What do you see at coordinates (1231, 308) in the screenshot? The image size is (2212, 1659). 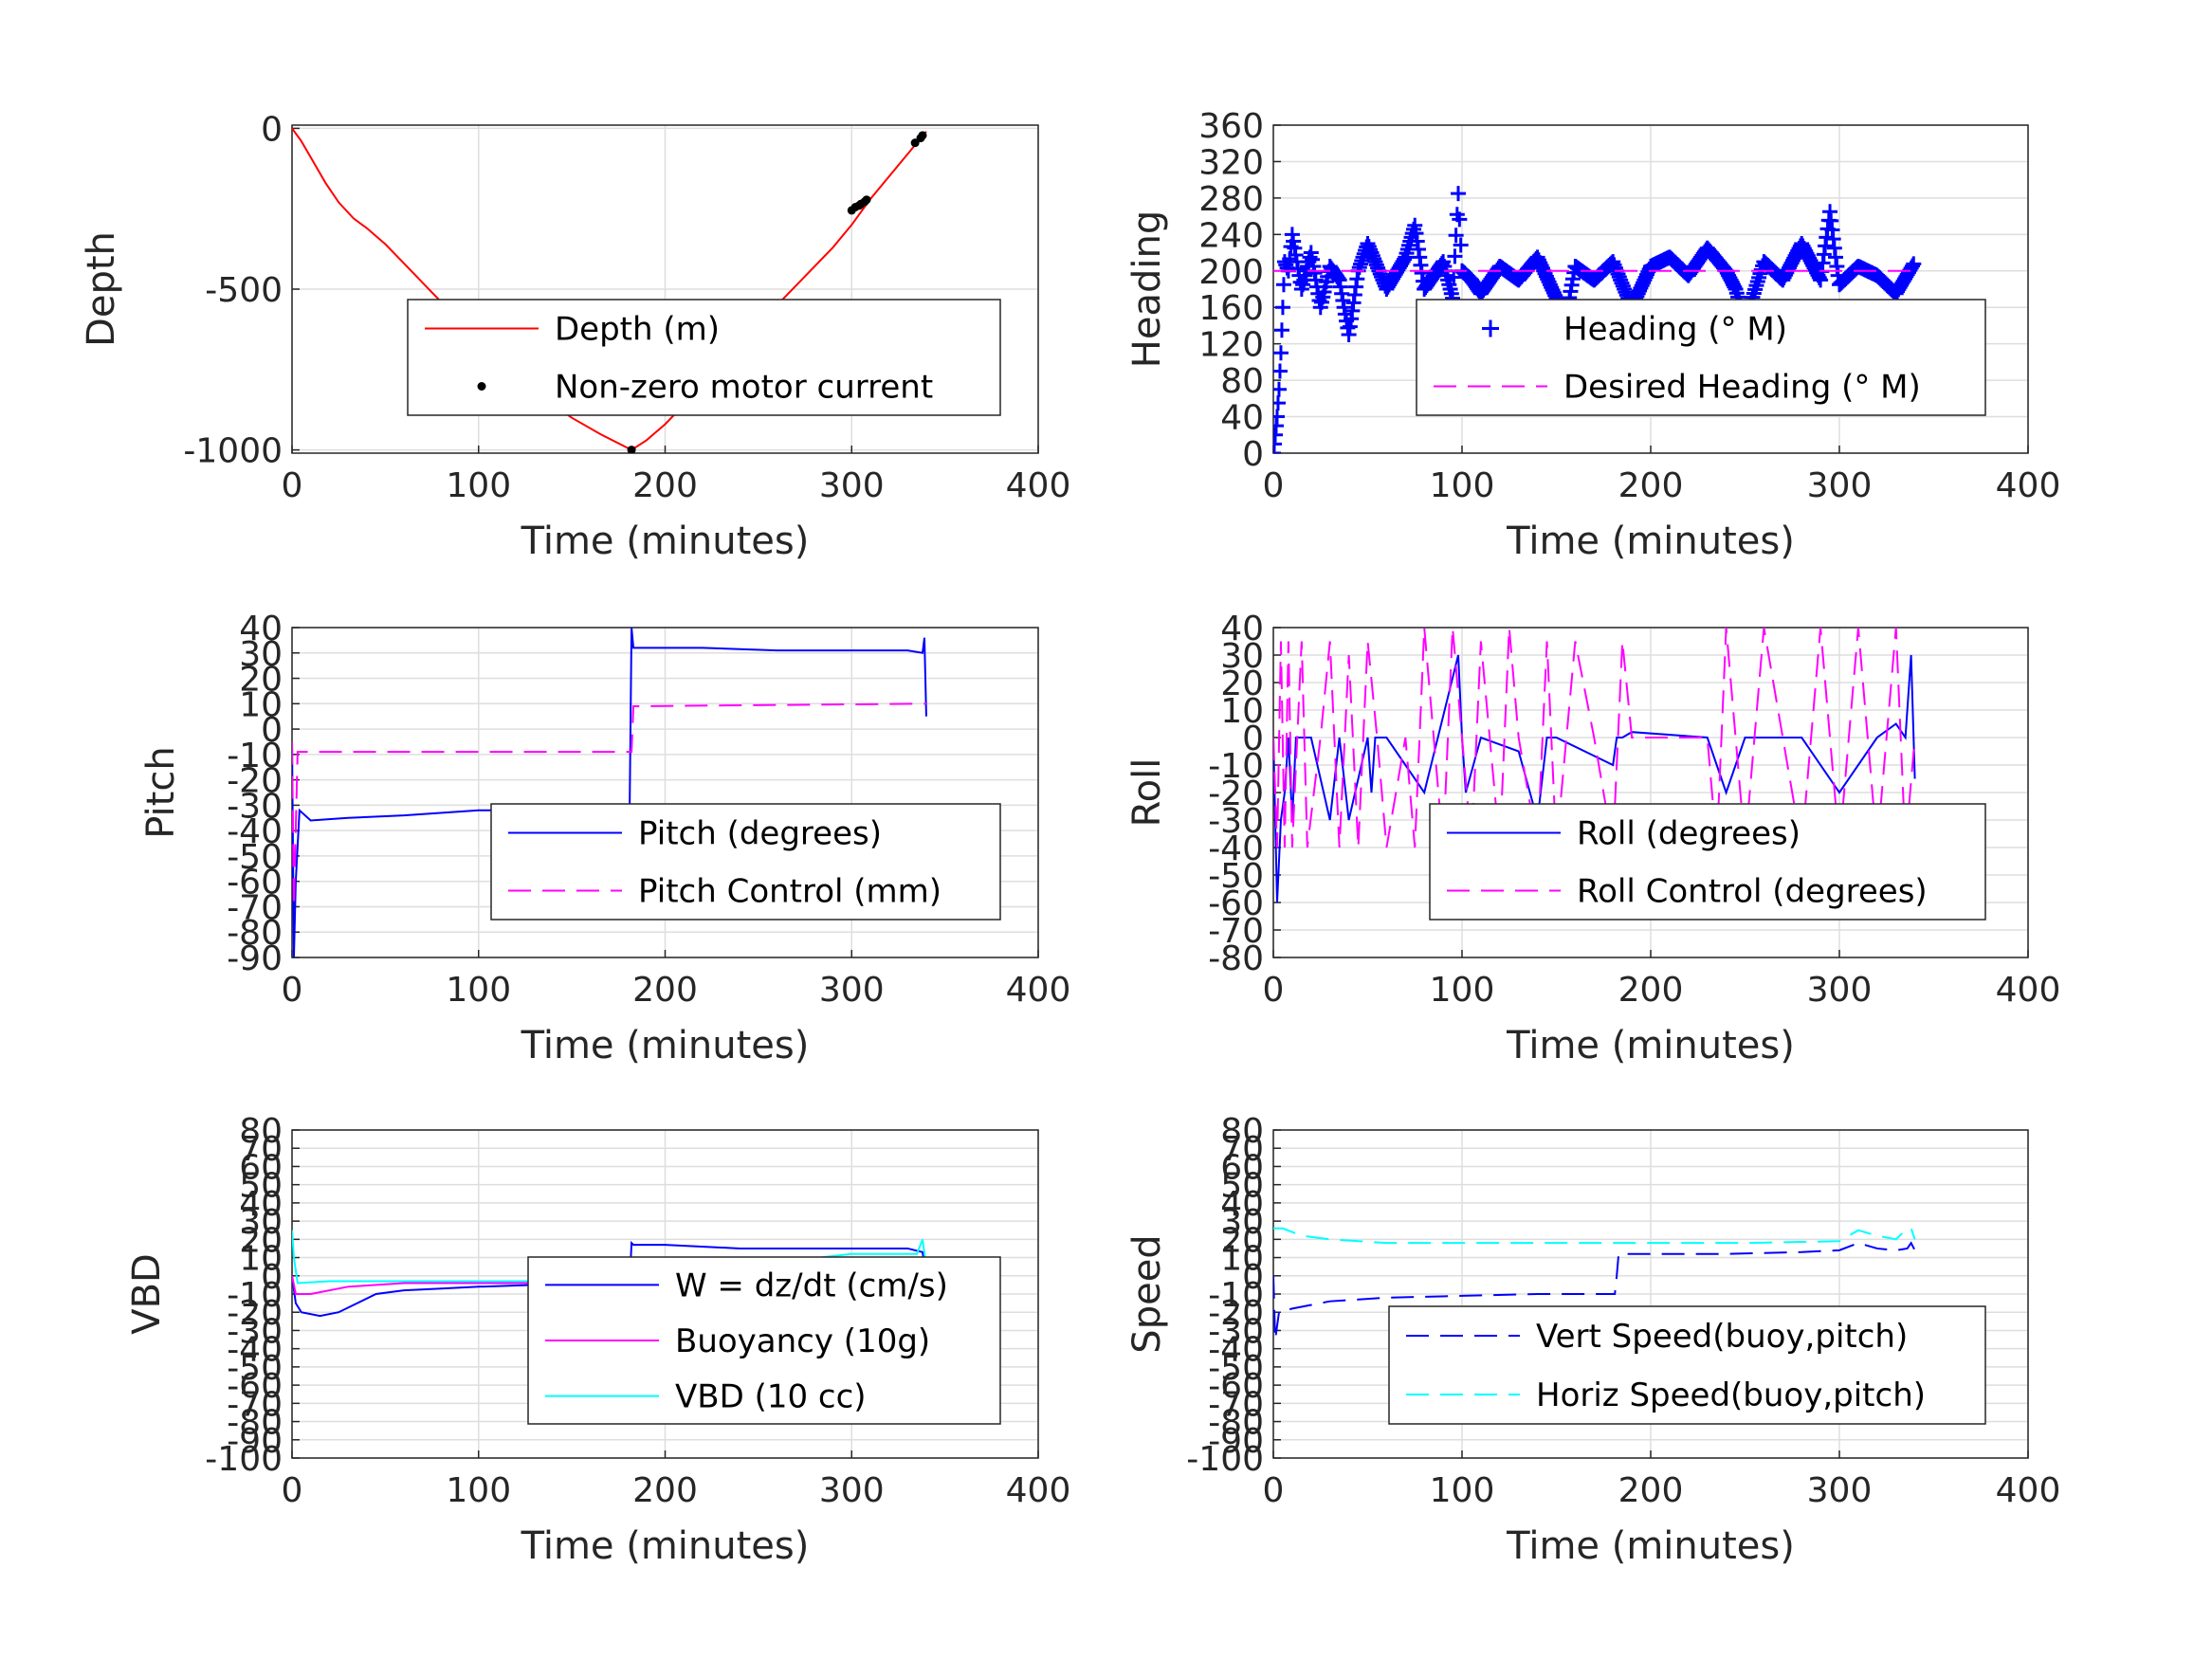 I see `y-tick-label: 160` at bounding box center [1231, 308].